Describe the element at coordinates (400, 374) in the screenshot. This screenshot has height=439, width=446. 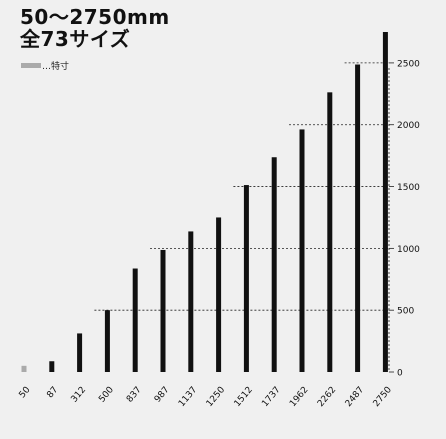
I see `y-tick-label-0: 0` at that location.